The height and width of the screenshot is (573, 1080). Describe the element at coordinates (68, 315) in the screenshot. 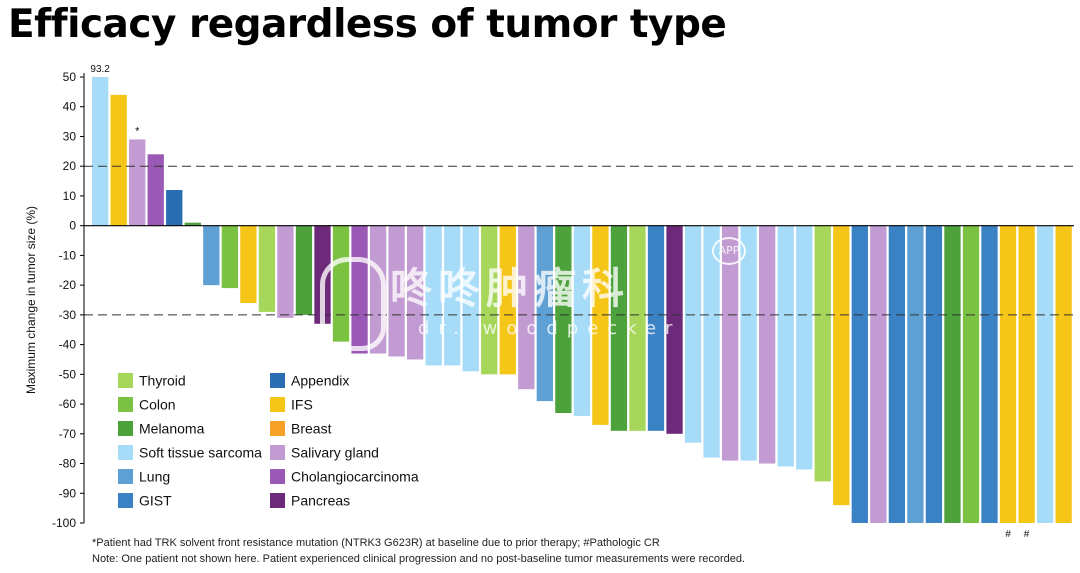

I see `y-tick-label: -30` at that location.